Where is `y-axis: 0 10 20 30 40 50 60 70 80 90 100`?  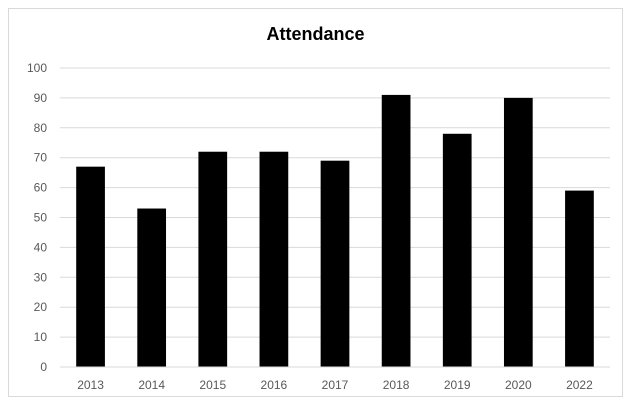 y-axis: 0 10 20 30 40 50 60 70 80 90 100 is located at coordinates (37, 217).